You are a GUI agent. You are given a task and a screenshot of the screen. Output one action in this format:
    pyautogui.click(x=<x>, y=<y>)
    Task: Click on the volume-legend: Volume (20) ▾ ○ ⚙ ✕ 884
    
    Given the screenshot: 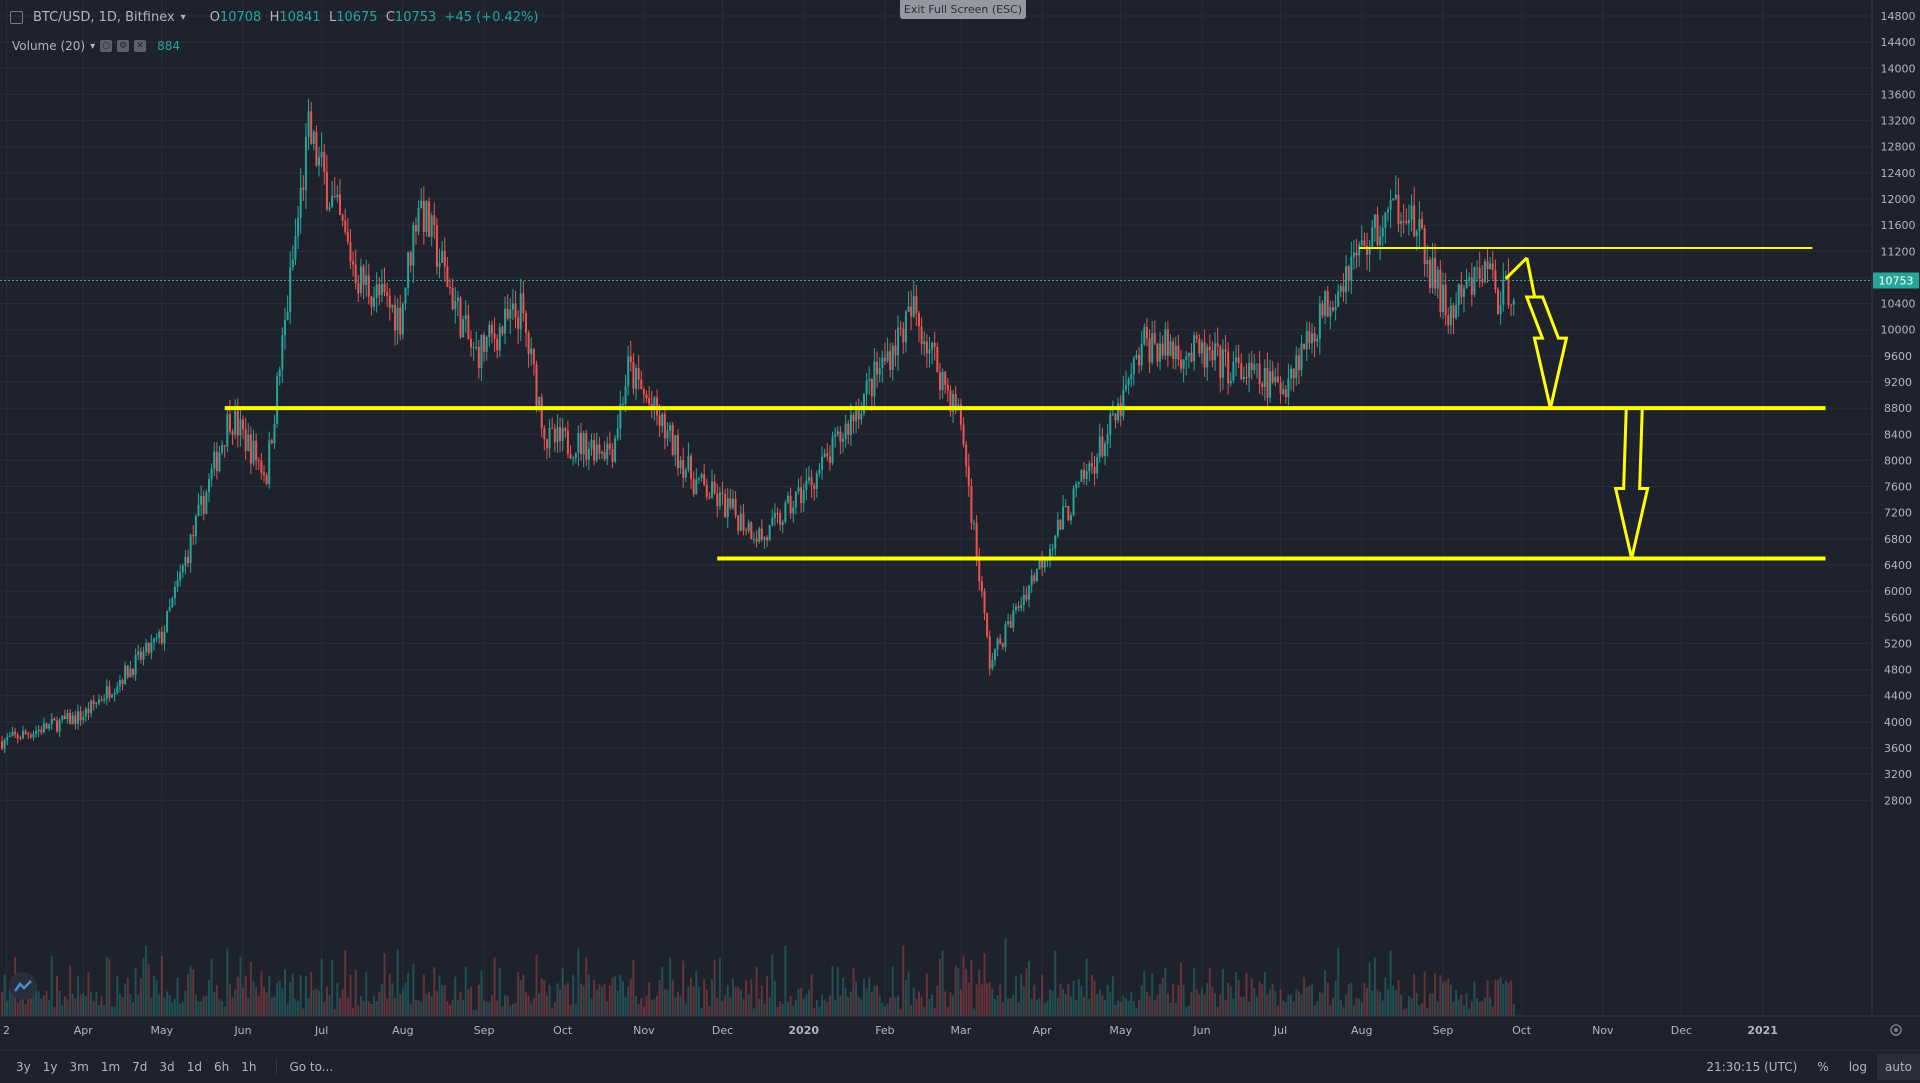 What is the action you would take?
    pyautogui.click(x=96, y=46)
    